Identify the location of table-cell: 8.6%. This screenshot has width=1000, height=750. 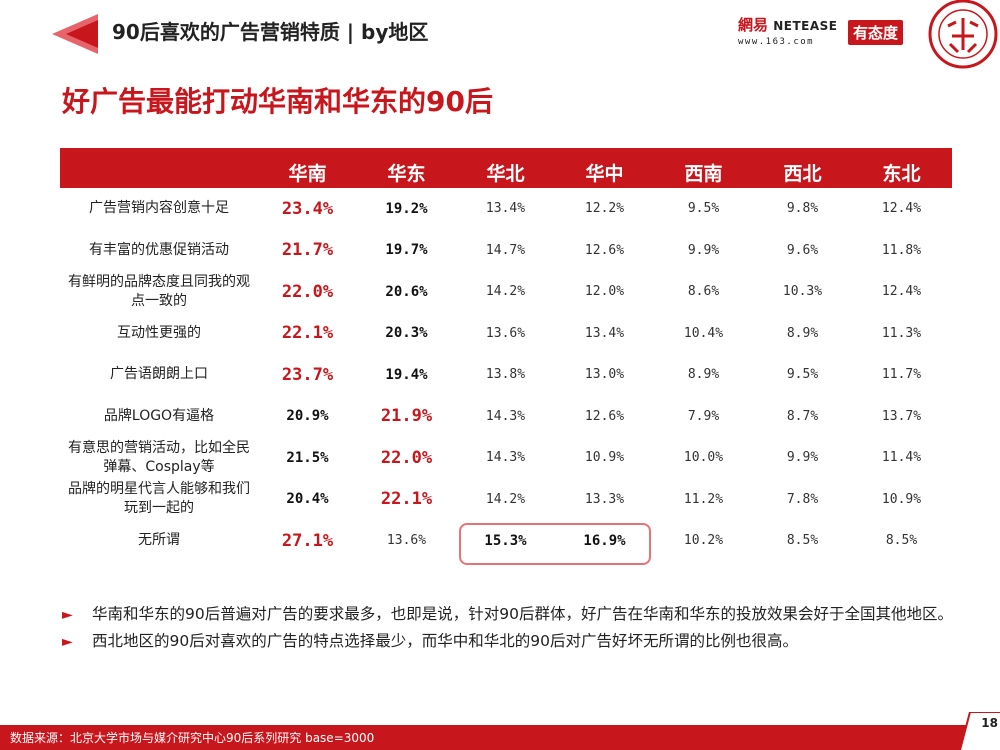
(703, 292).